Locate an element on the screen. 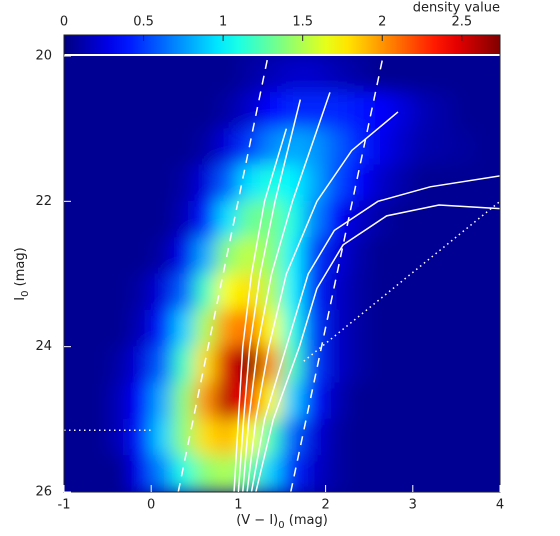  x-label-sub: 0 is located at coordinates (281, 525).